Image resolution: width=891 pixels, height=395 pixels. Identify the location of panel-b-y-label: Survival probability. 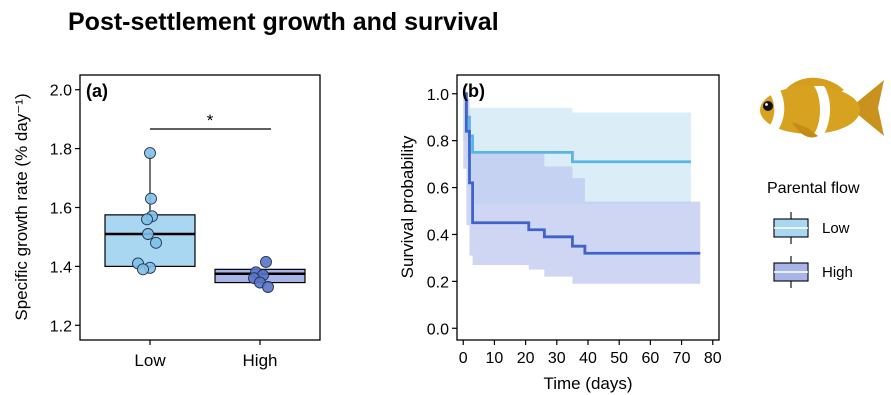
(407, 206).